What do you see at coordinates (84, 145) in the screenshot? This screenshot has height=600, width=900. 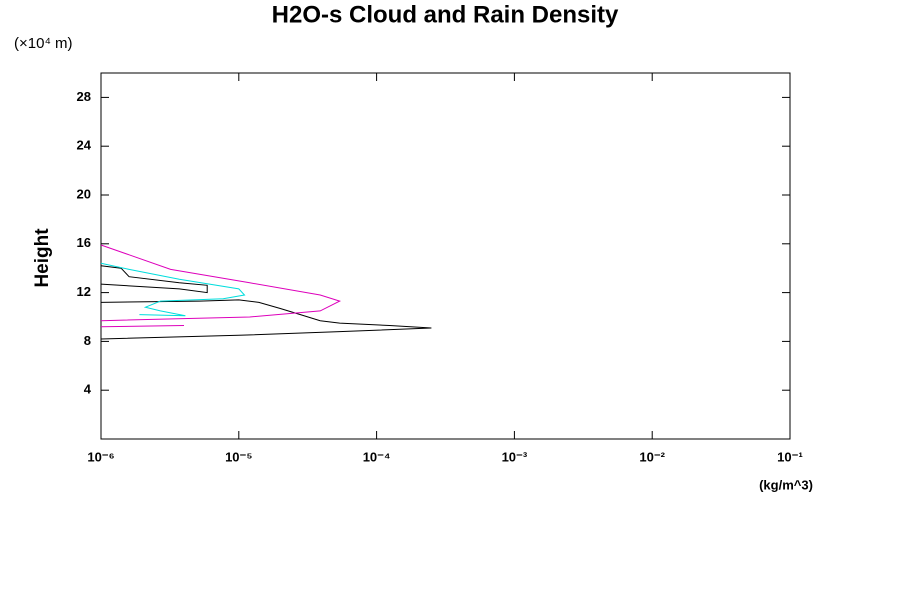 I see `y-tick-label: 24` at bounding box center [84, 145].